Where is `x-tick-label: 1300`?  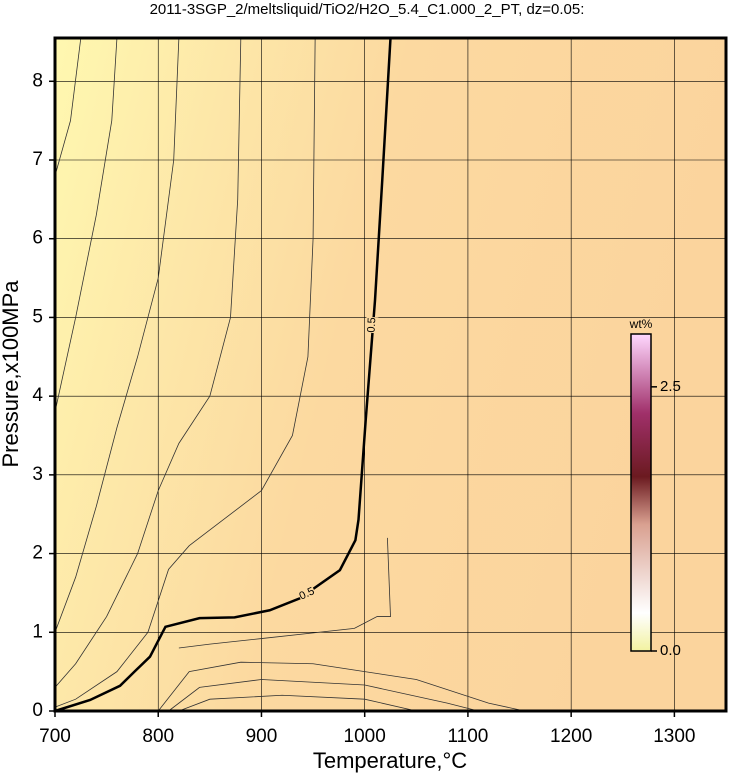 x-tick-label: 1300 is located at coordinates (674, 736).